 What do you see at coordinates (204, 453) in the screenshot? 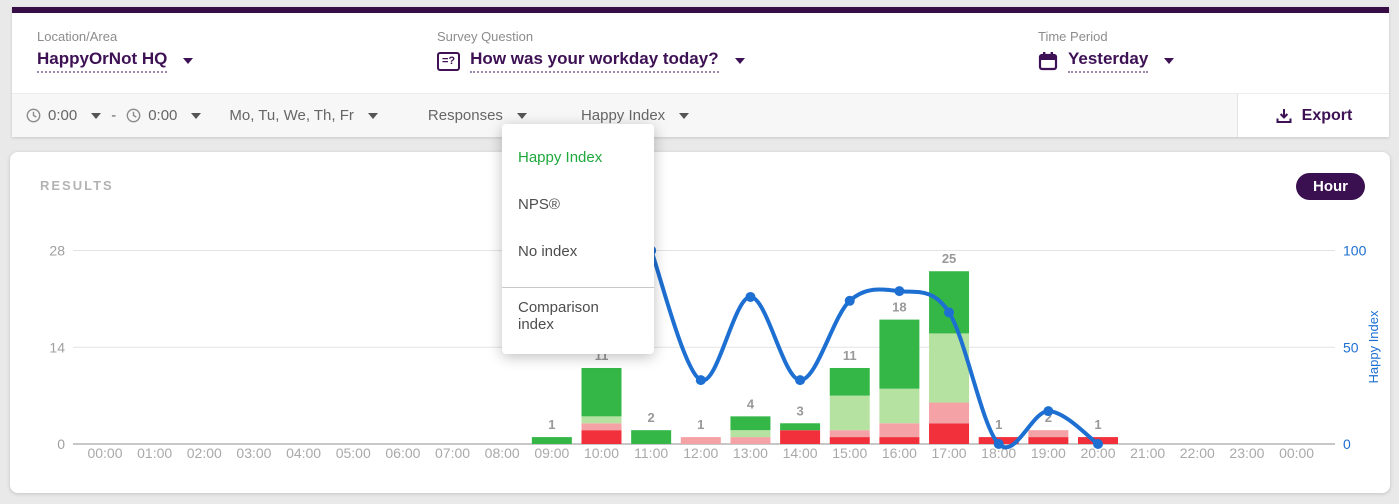
I see `x-axis-tick: 02:00` at bounding box center [204, 453].